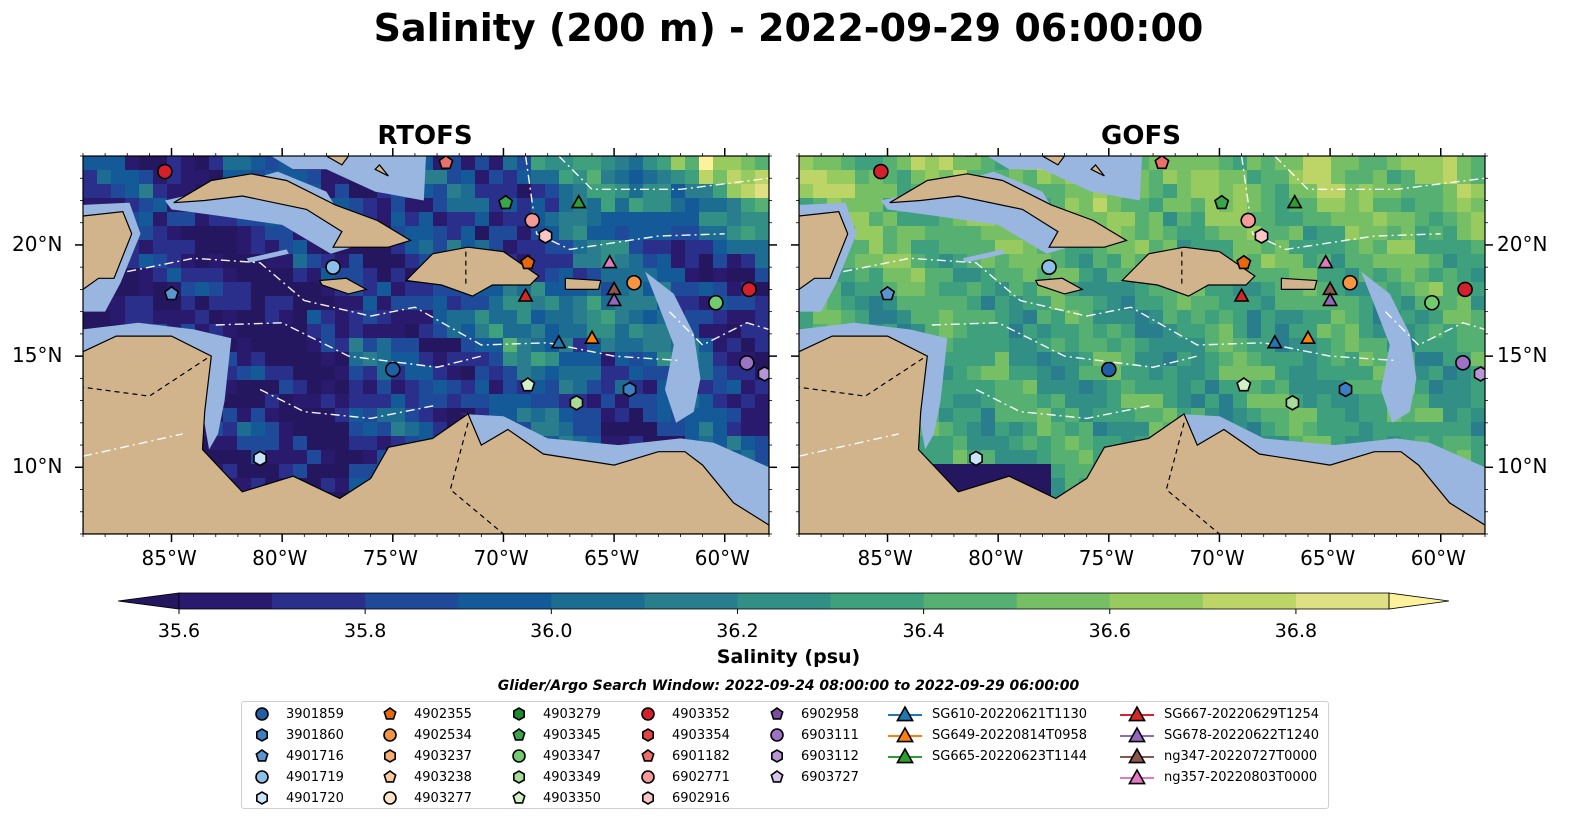 This screenshot has height=826, width=1577. What do you see at coordinates (788, 28) in the screenshot?
I see `figure-title: Salinity (200 m) - 2022-09-29 06:00:00` at bounding box center [788, 28].